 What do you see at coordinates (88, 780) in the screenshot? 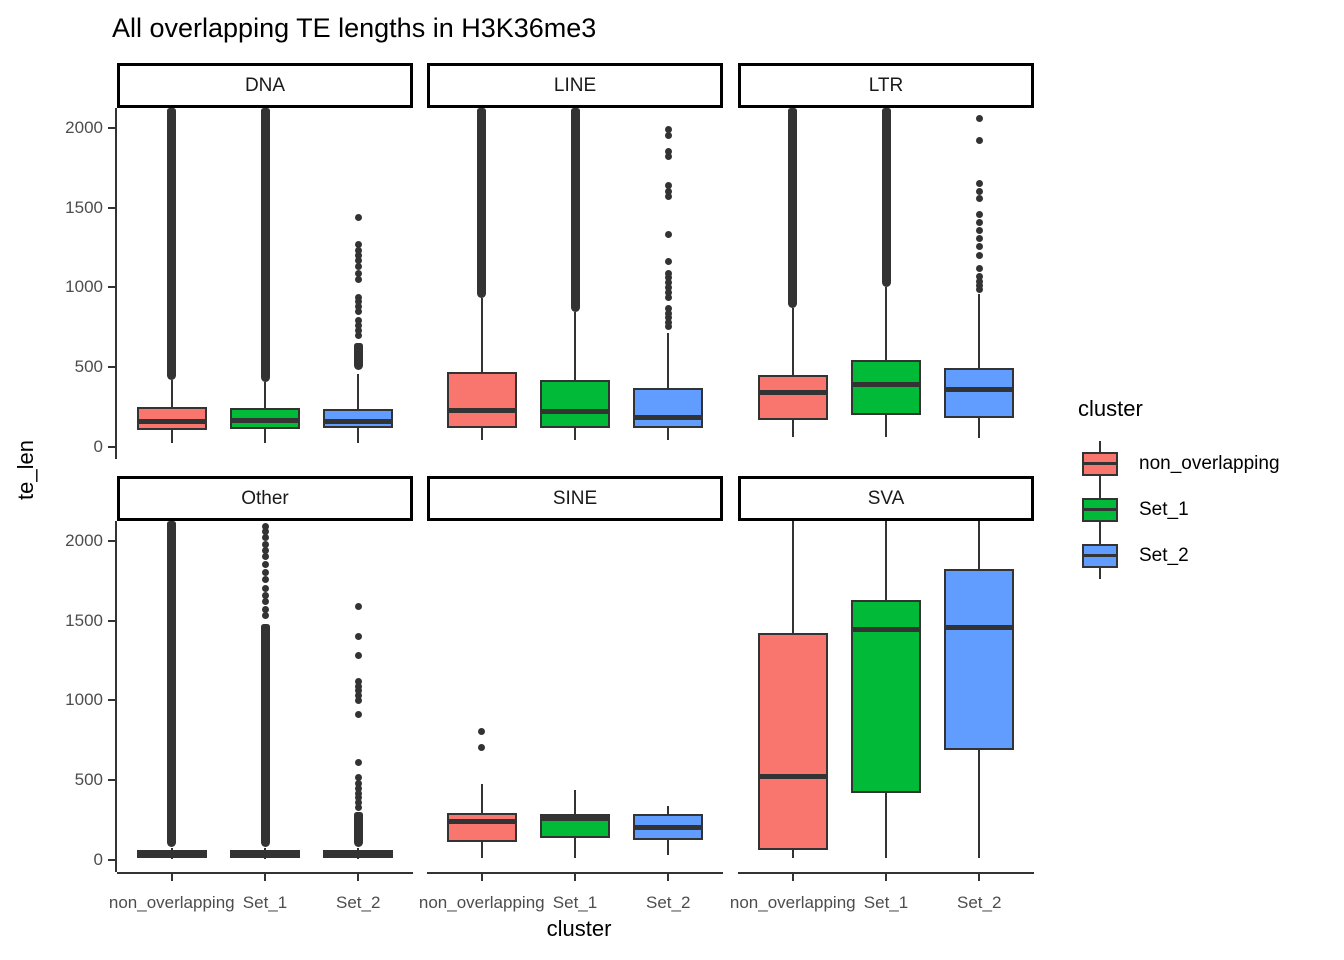
I see `y-tick-label: 500` at bounding box center [88, 780].